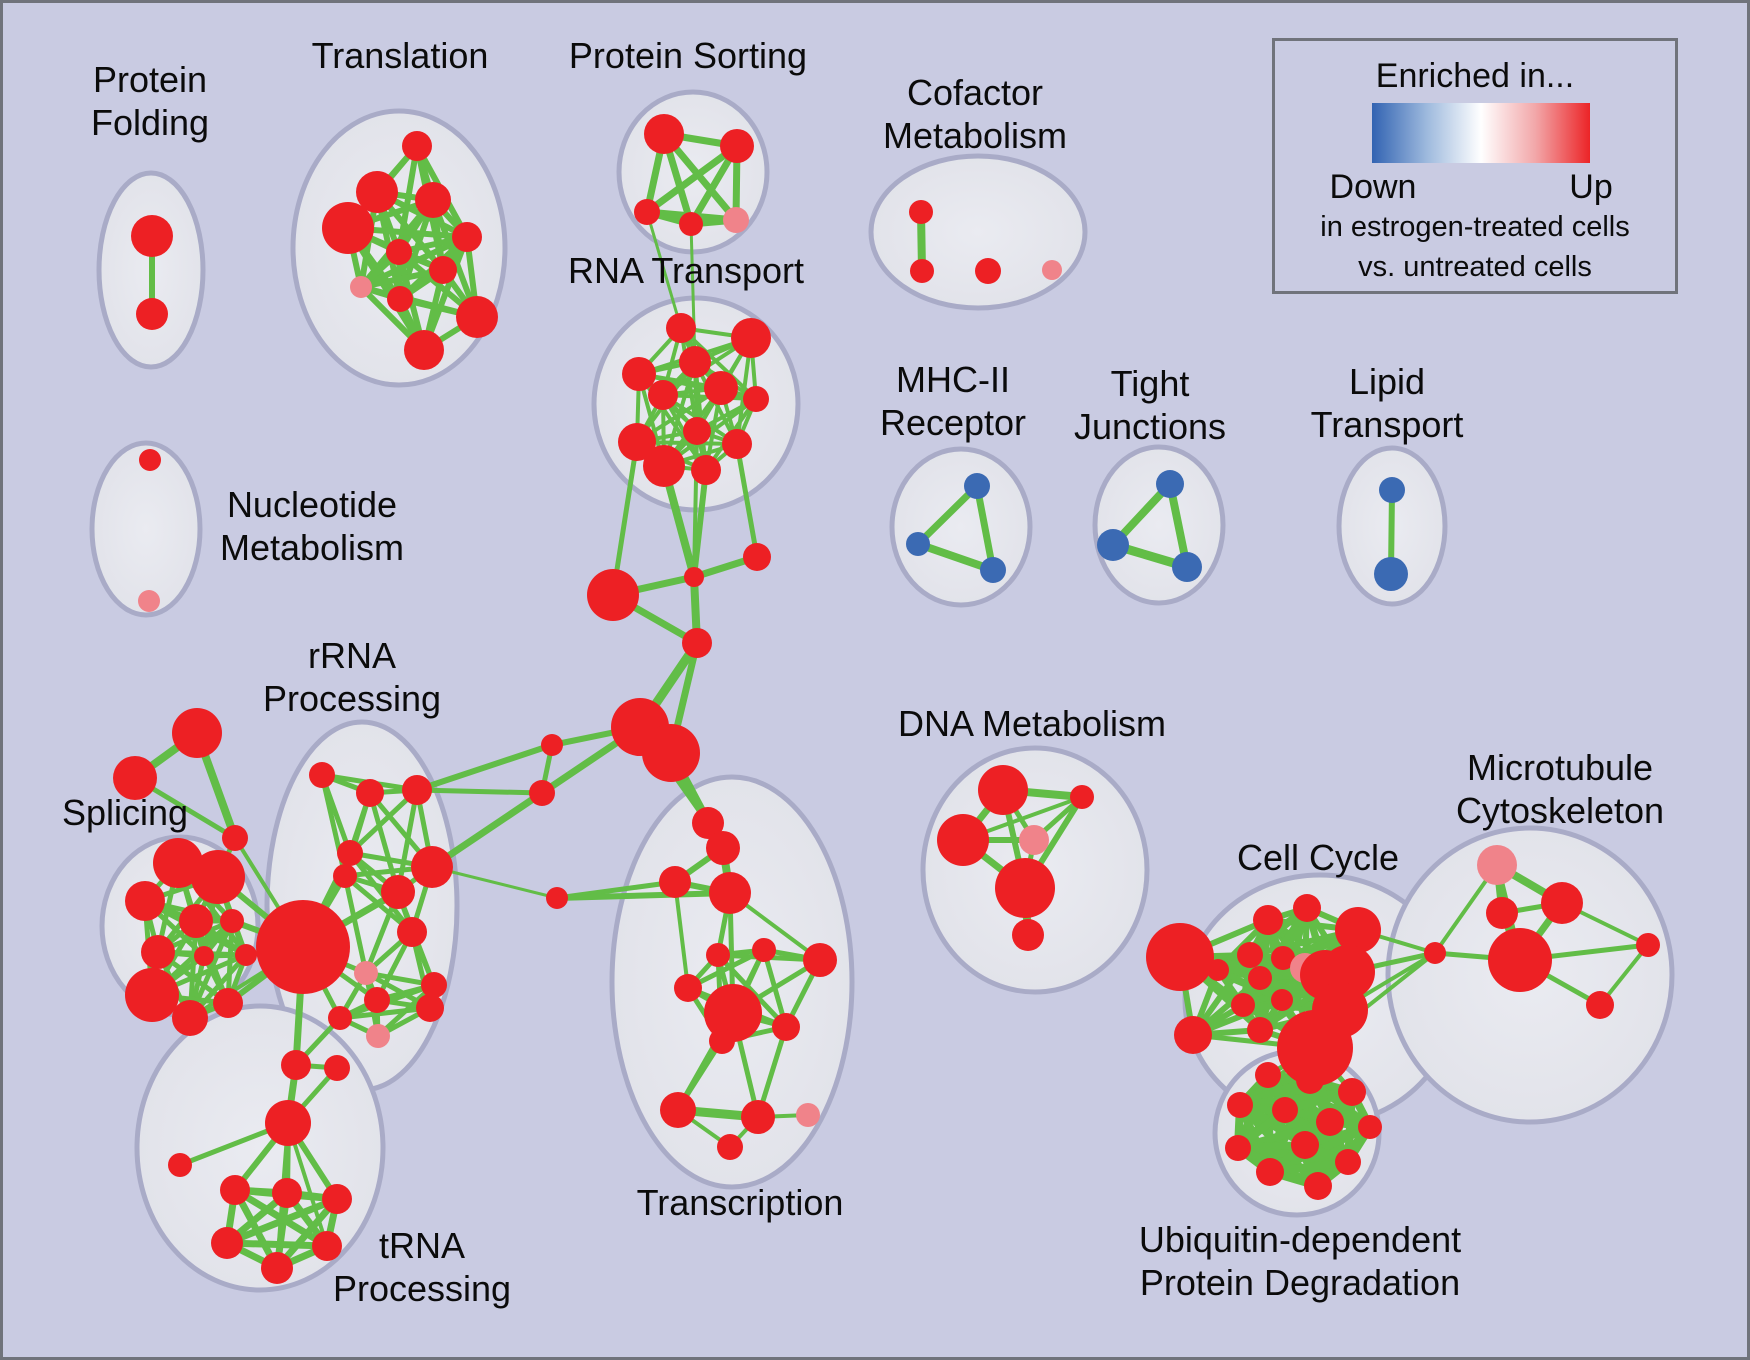 This screenshot has height=1360, width=1750. Describe the element at coordinates (378, 1036) in the screenshot. I see `node-n14` at that location.